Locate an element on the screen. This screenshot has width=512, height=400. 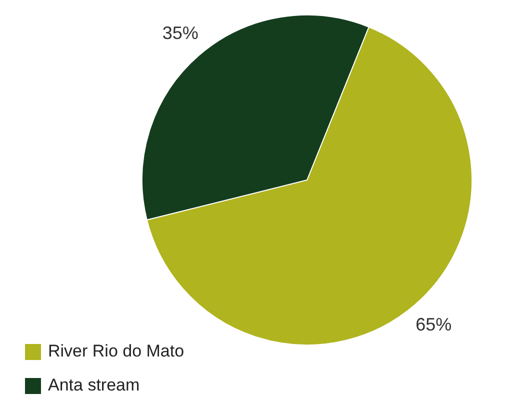
legend-label: River Rio do Mato is located at coordinates (116, 350).